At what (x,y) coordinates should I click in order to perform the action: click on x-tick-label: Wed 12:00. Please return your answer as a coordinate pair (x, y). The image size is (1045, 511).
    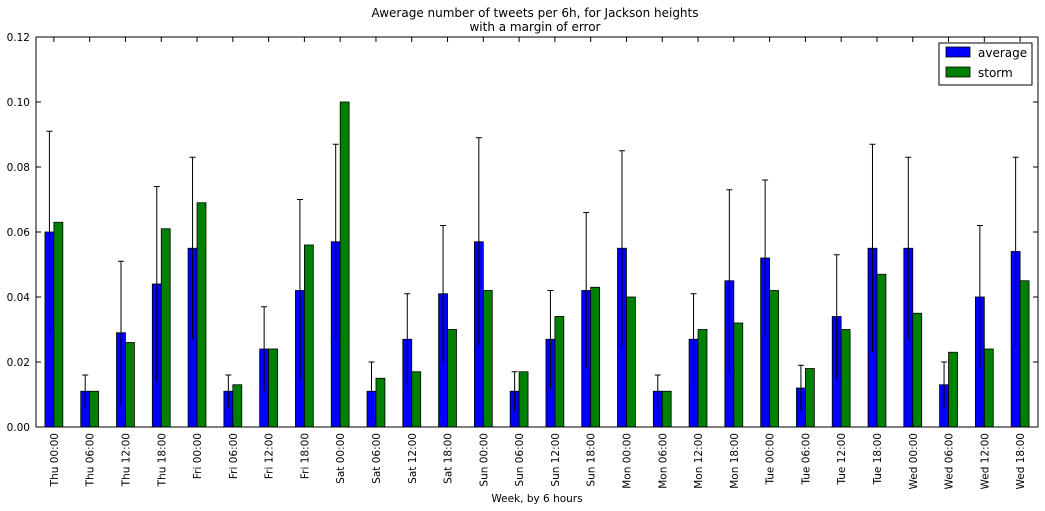
    Looking at the image, I should click on (985, 461).